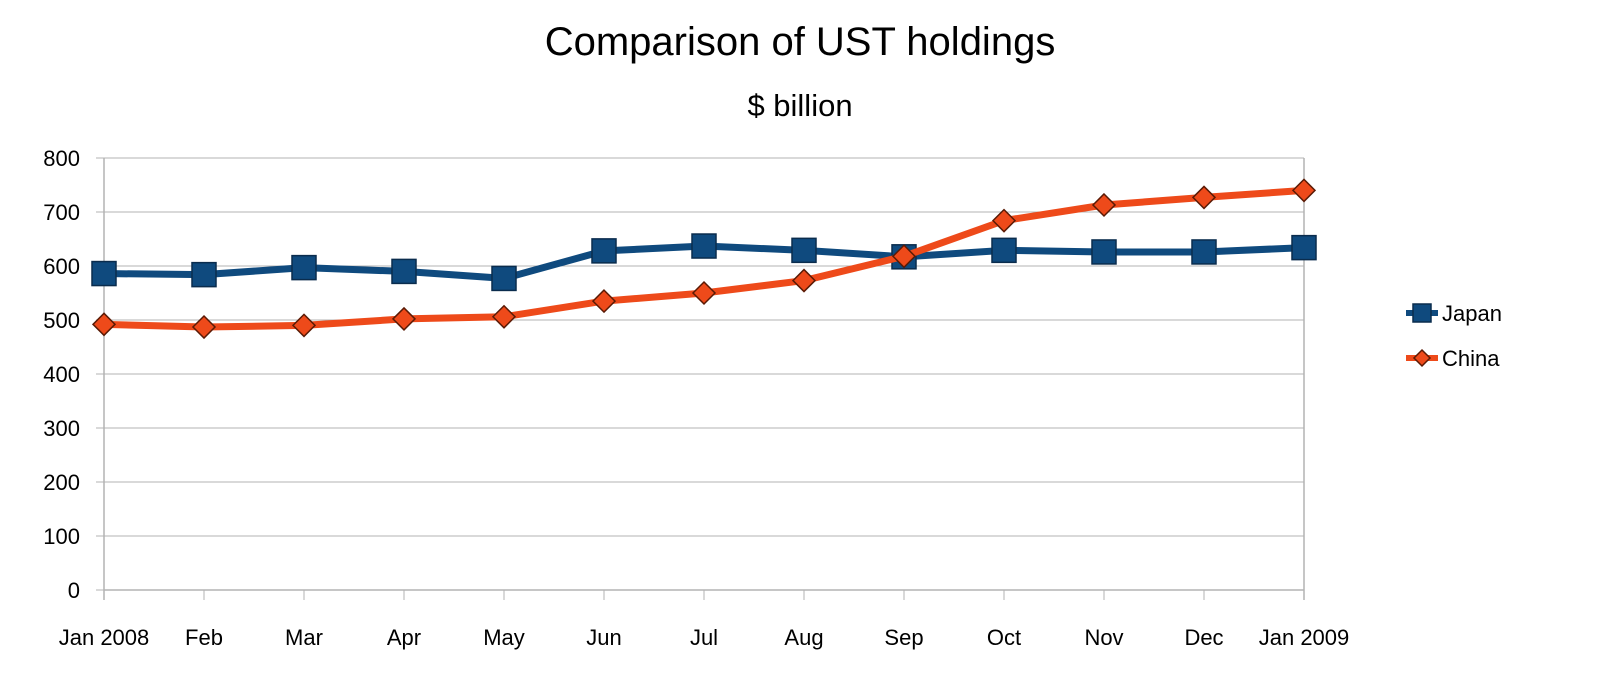  What do you see at coordinates (61, 212) in the screenshot?
I see `y-tick-label: 700` at bounding box center [61, 212].